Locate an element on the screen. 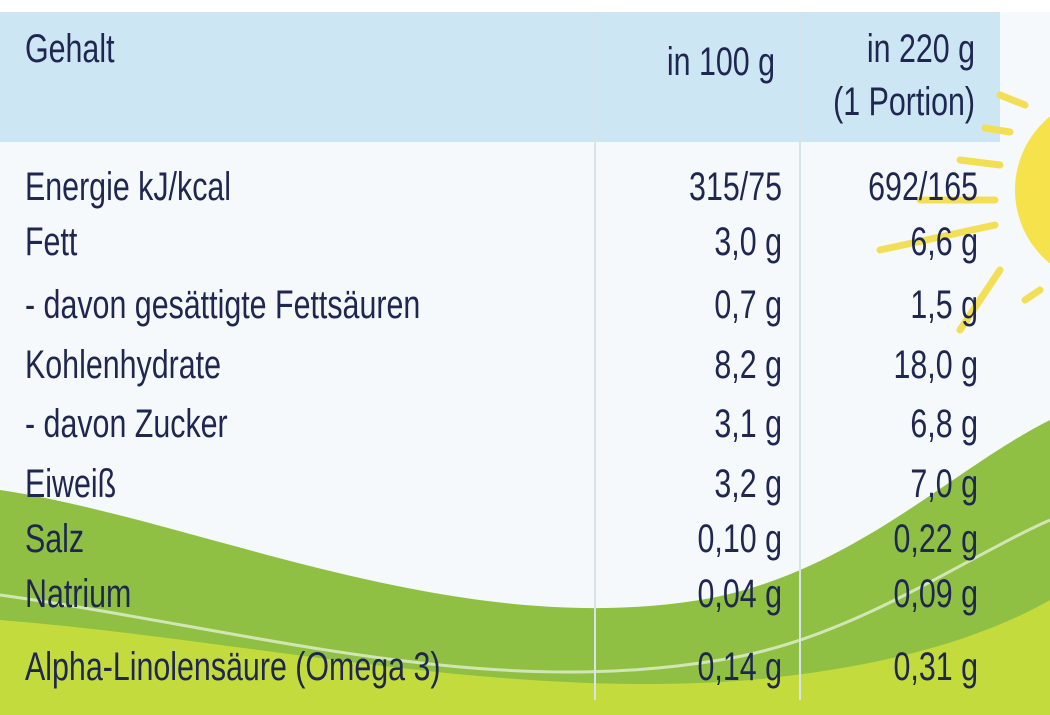  value-per-100g: 0,04 g is located at coordinates (740, 593).